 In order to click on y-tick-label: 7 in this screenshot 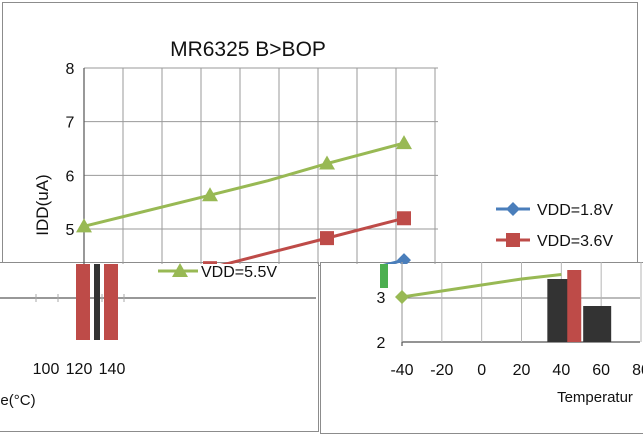, I will do `click(70, 123)`.